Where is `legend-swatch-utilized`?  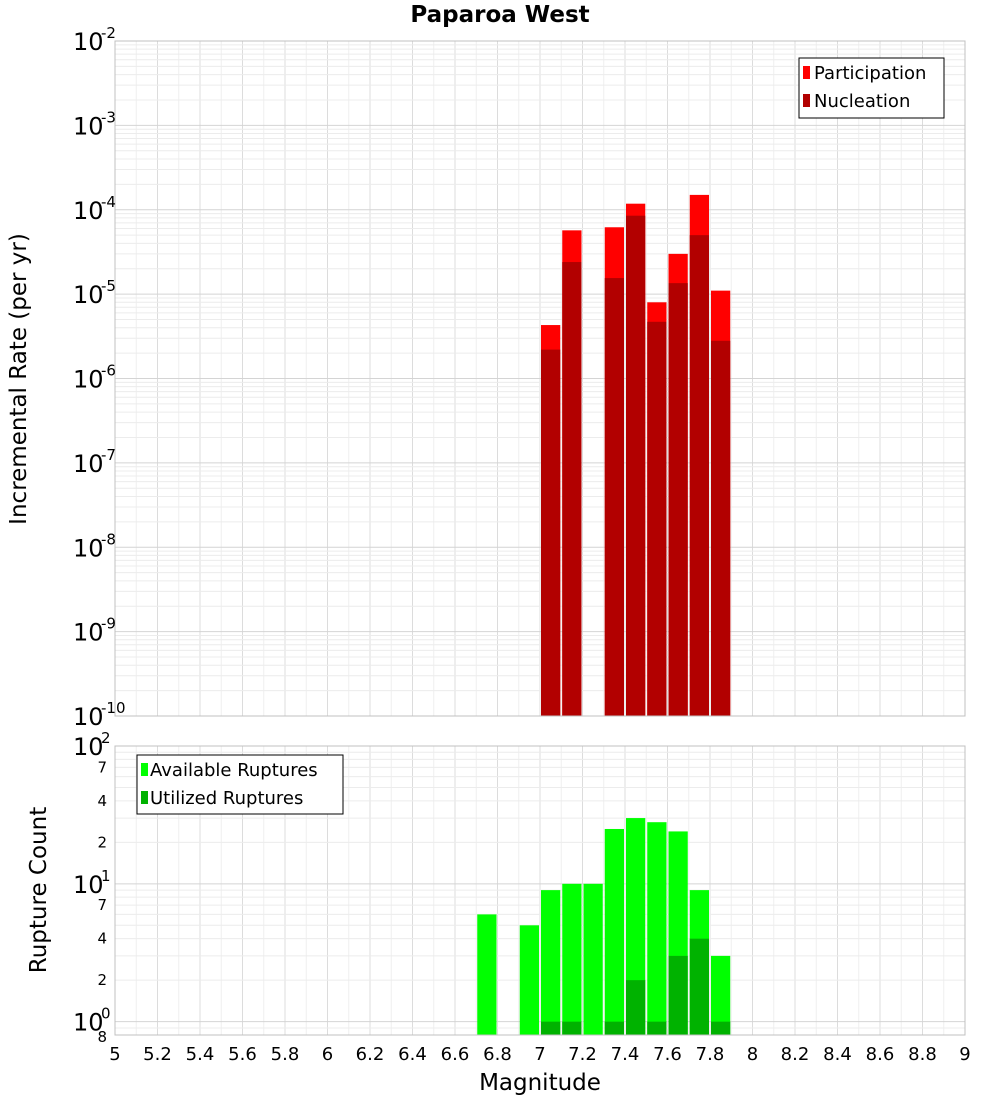
legend-swatch-utilized is located at coordinates (144, 797).